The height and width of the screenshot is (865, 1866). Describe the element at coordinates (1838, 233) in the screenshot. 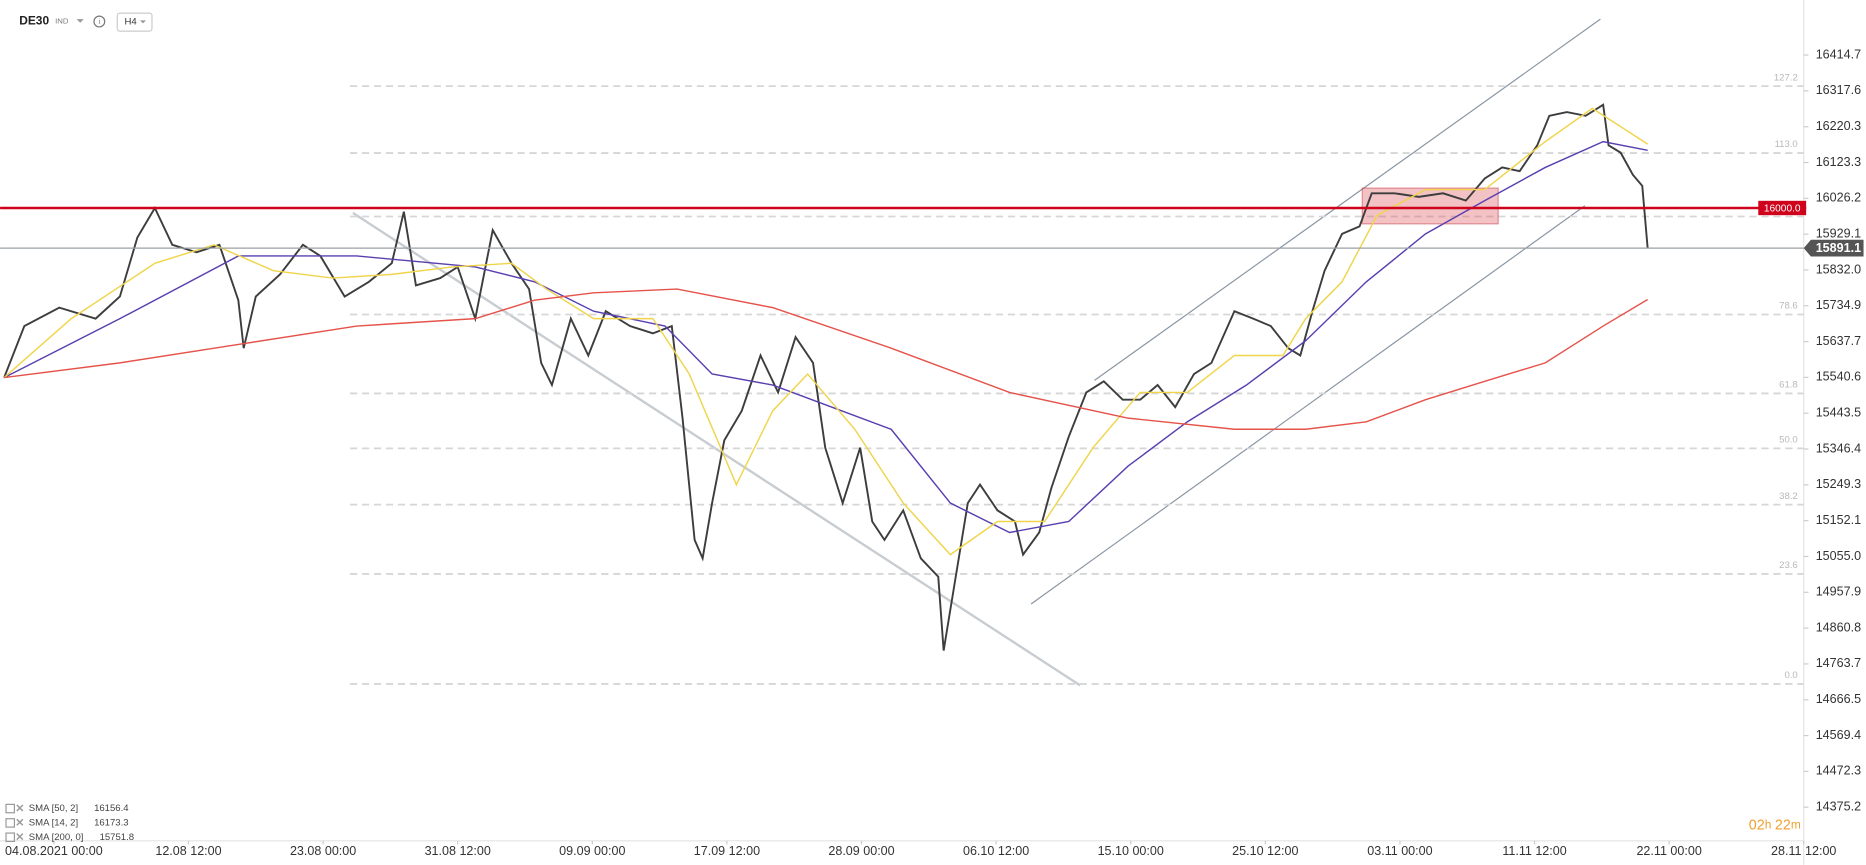

I see `y-tick-label: 15929.1` at that location.